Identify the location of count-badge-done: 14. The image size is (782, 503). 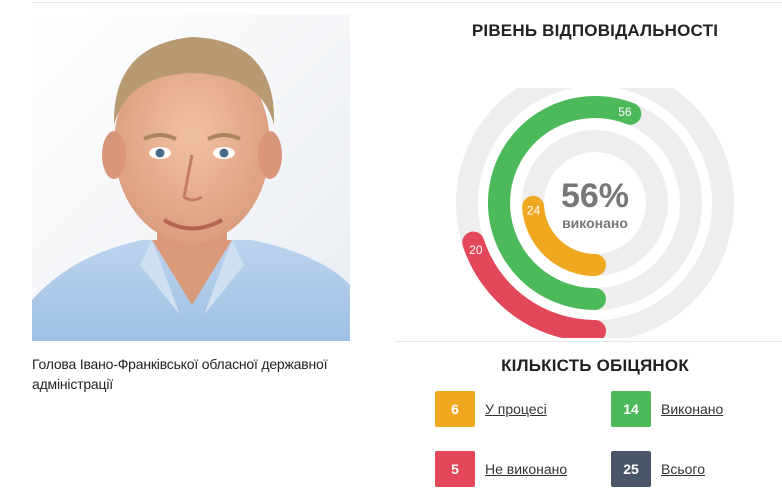
(631, 409).